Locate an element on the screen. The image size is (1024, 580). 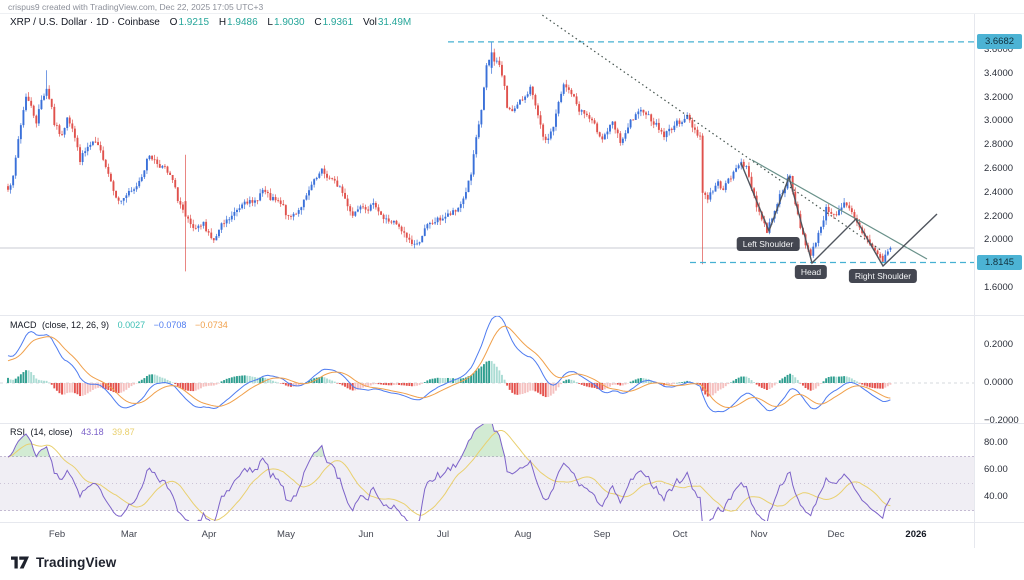
tradingview-logo-icon is located at coordinates (20, 562).